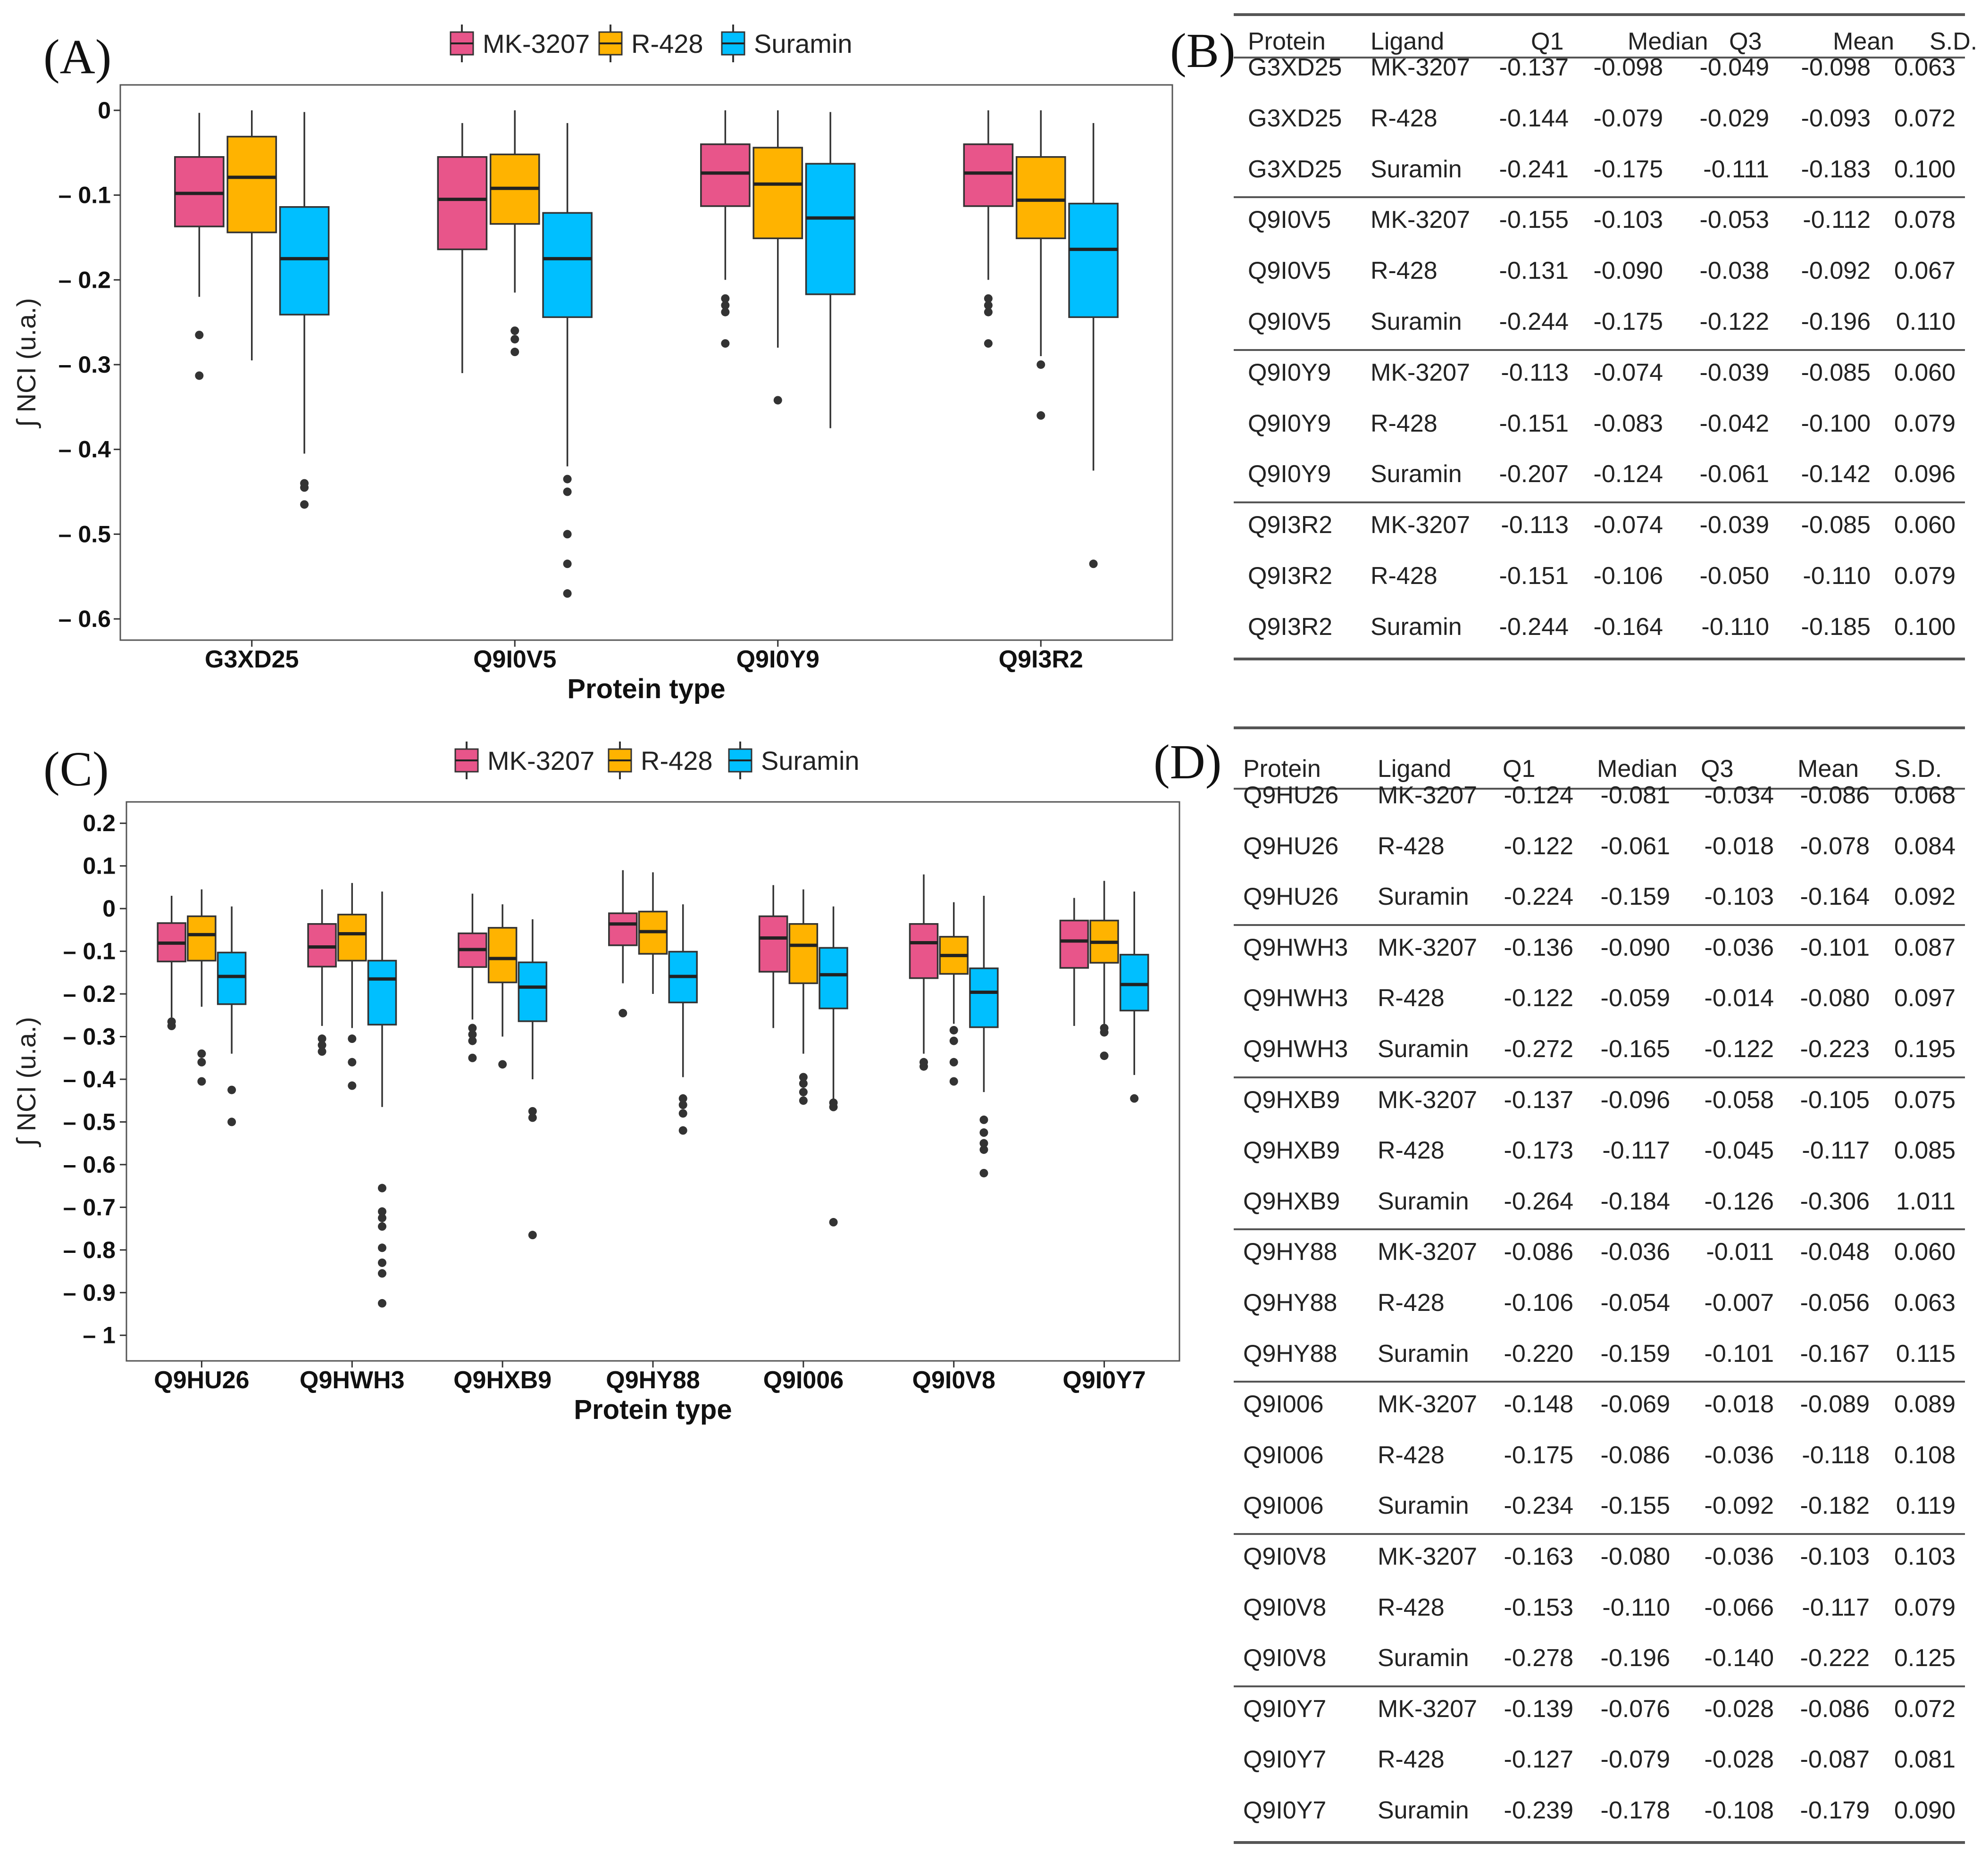 The height and width of the screenshot is (1876, 1981). What do you see at coordinates (1599, 727) in the screenshot?
I see `table-top-rule` at bounding box center [1599, 727].